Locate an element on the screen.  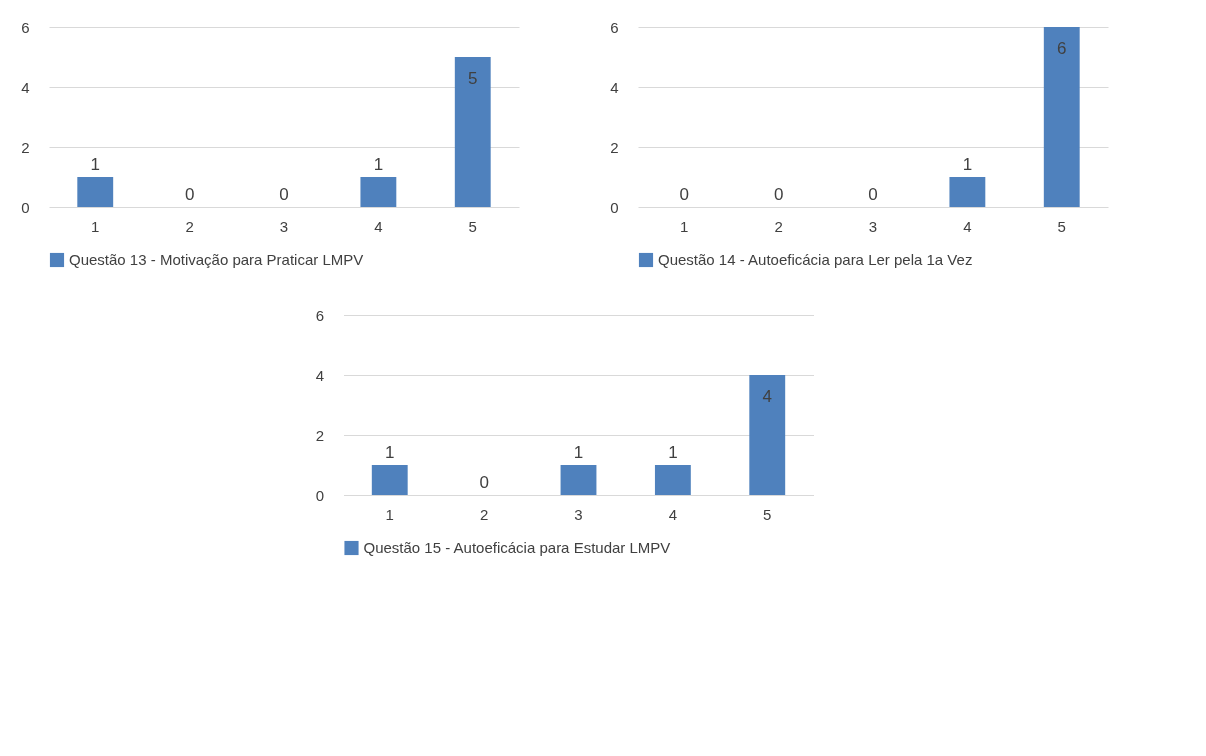
legend-label: Questão 15 - Autoeficácia para Estudar LMPV is located at coordinates (517, 547).